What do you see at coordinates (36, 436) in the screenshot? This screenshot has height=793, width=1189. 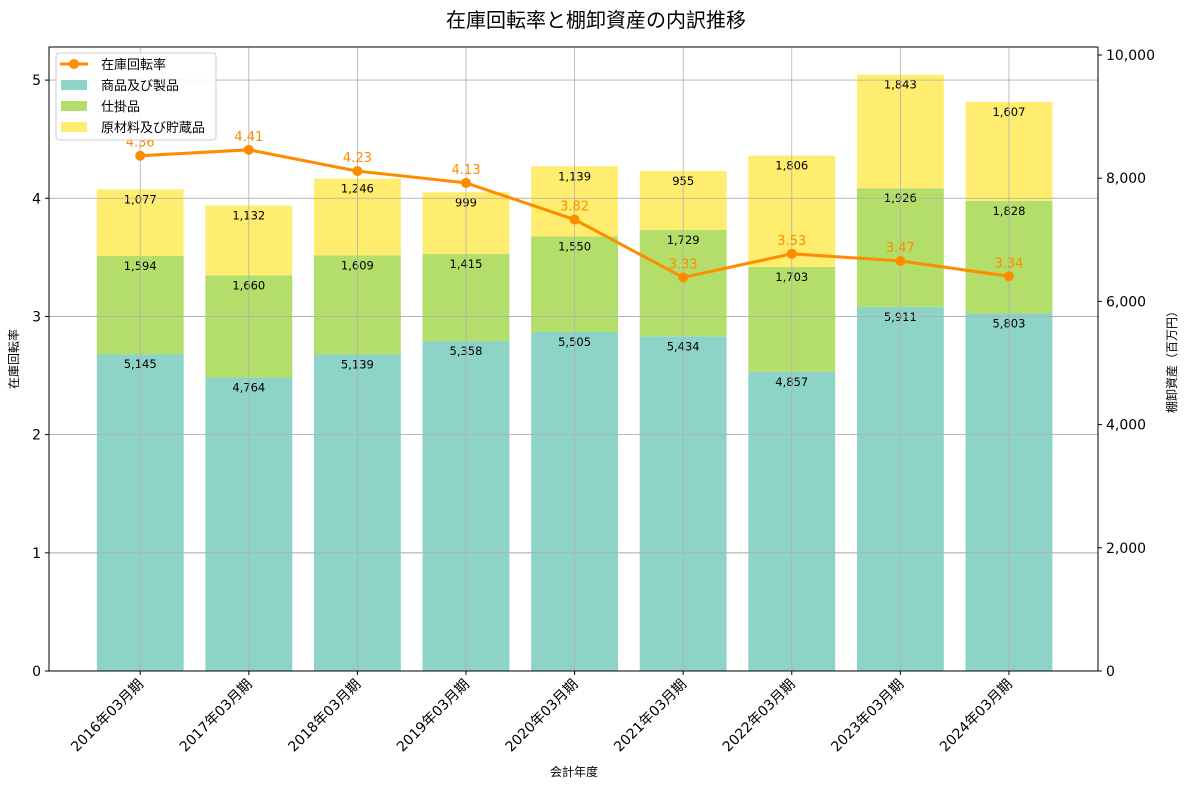 I see `y-tick-label-left: 2` at bounding box center [36, 436].